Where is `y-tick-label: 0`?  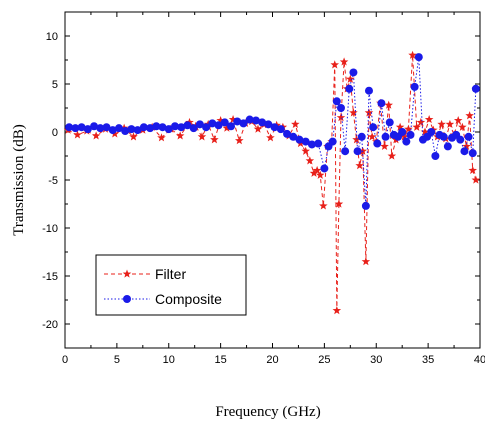
y-tick-label: 0 is located at coordinates (55, 133).